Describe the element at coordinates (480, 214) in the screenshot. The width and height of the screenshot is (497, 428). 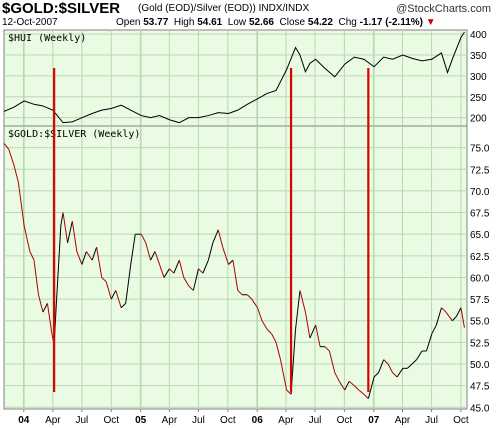
I see `y-tick-label: 67.5` at that location.